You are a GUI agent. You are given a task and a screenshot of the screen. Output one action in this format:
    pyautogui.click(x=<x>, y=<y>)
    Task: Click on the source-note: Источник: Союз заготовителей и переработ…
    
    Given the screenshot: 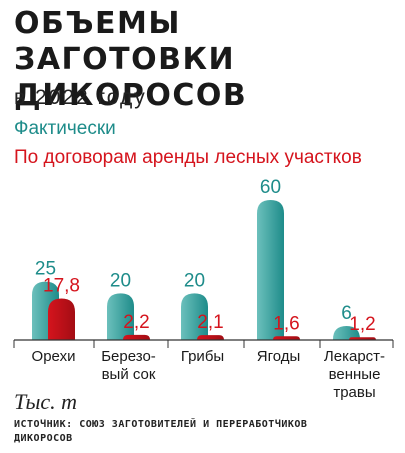 What is the action you would take?
    pyautogui.click(x=161, y=431)
    